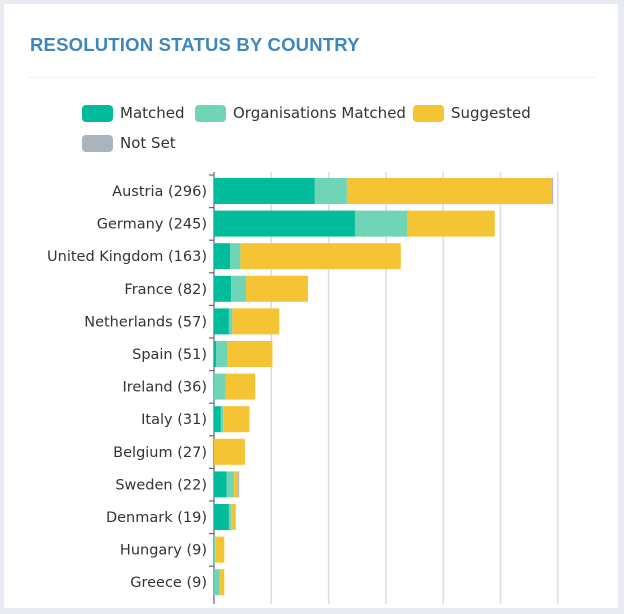 The image size is (624, 614). I want to click on legend-item-organisations-matched: Organisations Matched, so click(300, 113).